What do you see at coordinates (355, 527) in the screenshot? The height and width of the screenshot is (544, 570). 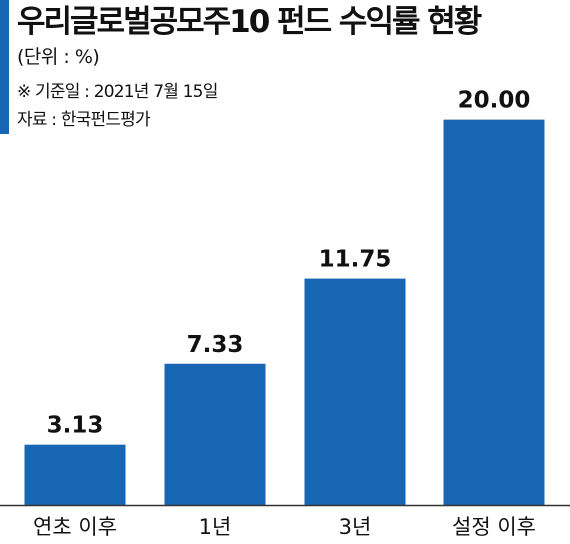 I see `category-label-2: 3년` at bounding box center [355, 527].